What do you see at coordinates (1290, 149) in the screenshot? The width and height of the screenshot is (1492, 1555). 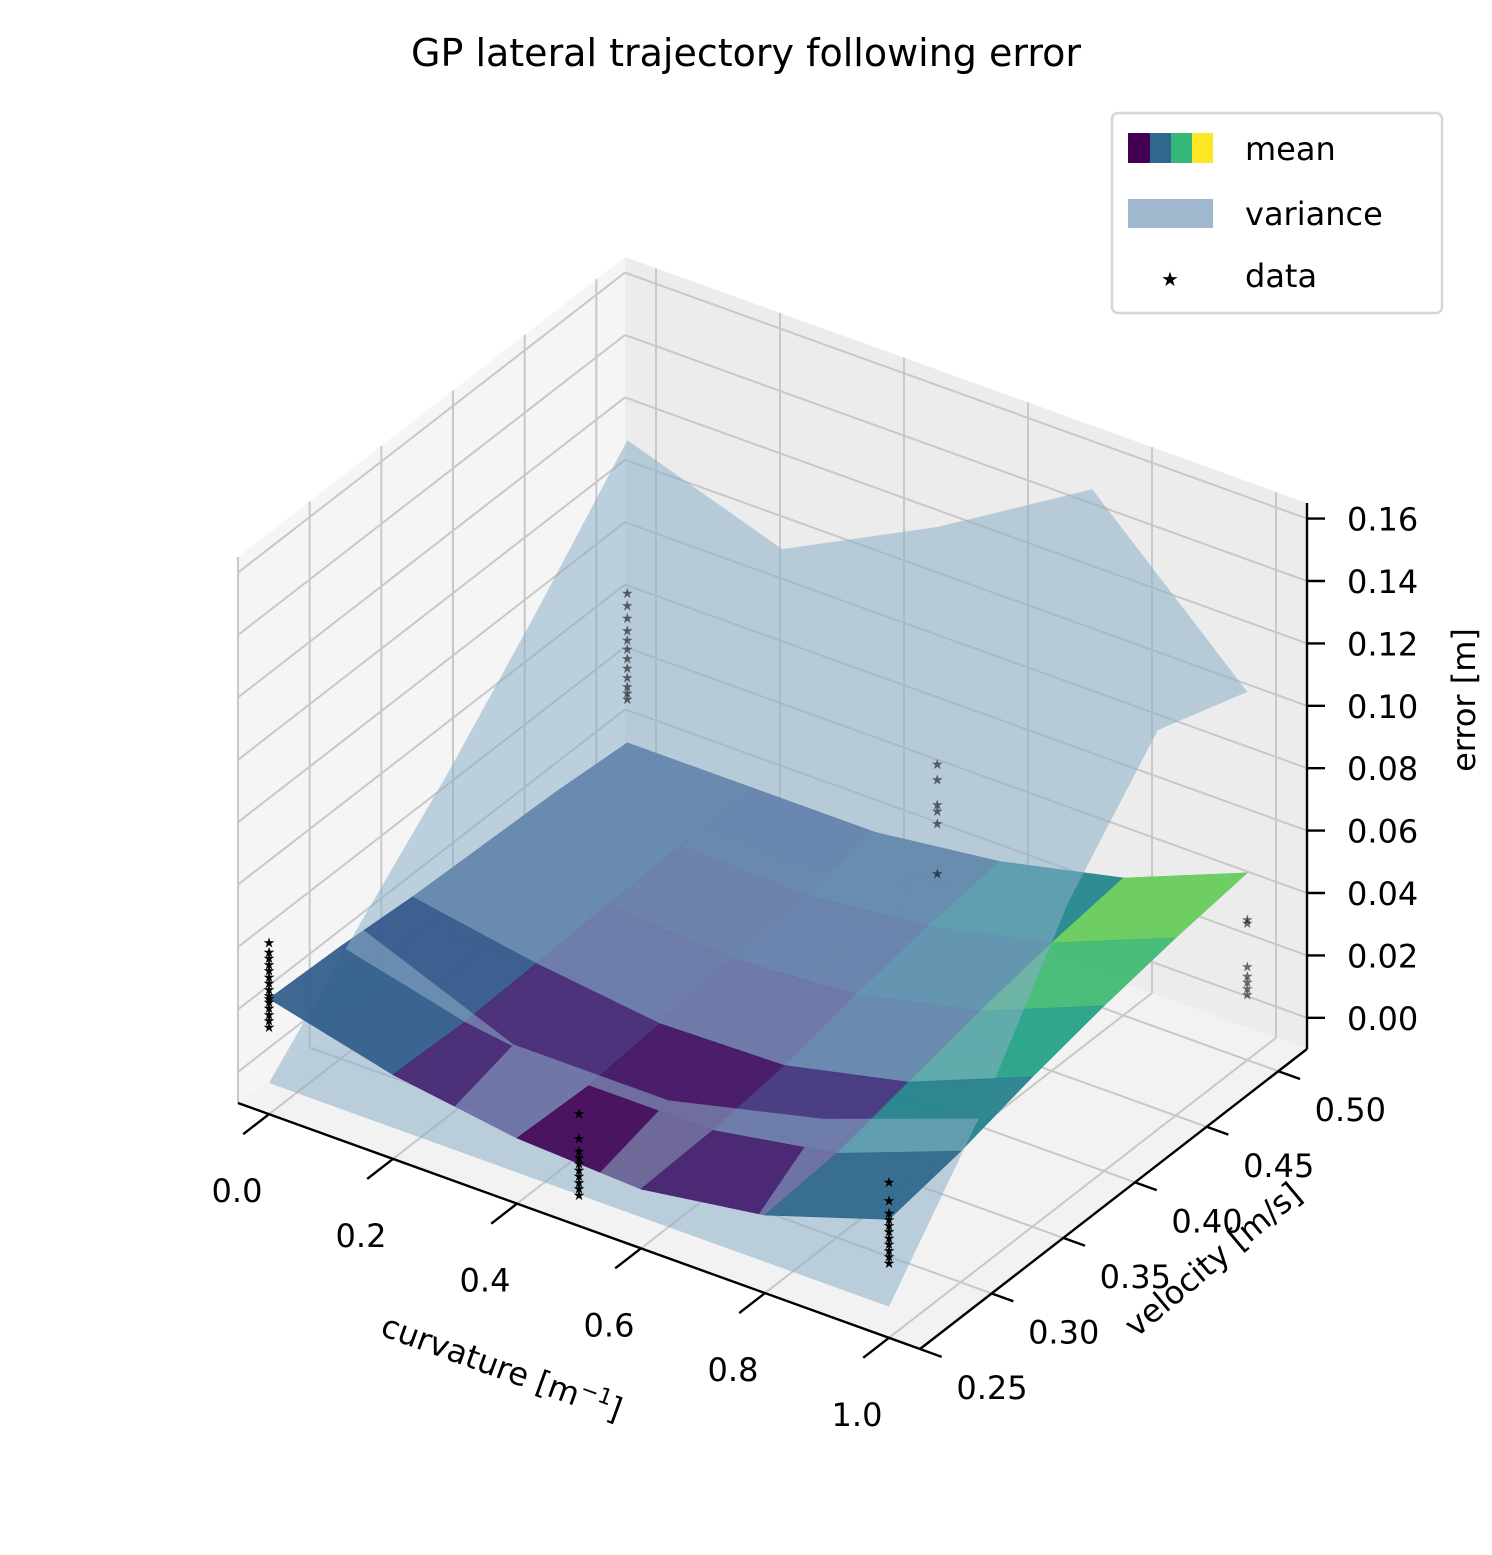 I see `legend-label-mean: mean` at bounding box center [1290, 149].